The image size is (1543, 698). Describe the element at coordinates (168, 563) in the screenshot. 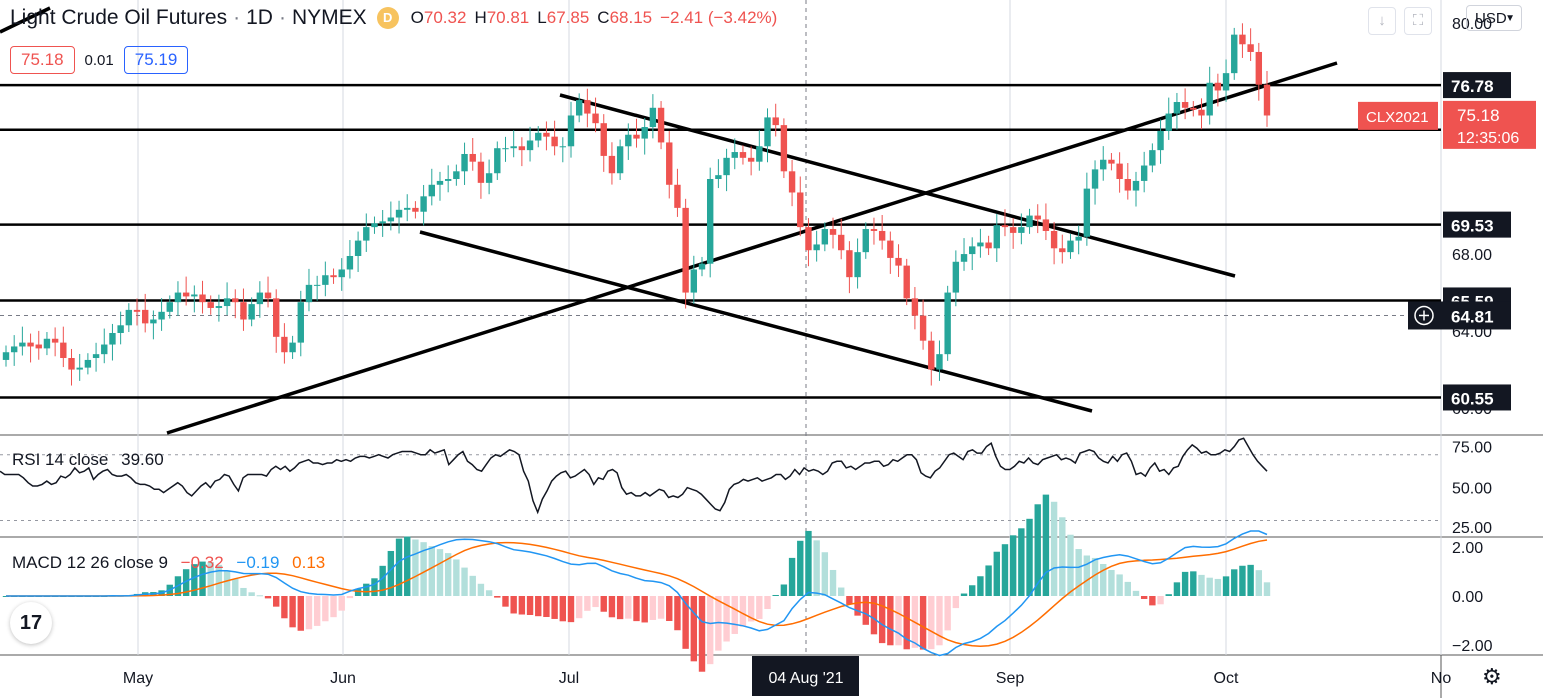

I see `macd-legend: MACD 12 26 close 9 −0.32 −0.19 0.13` at that location.